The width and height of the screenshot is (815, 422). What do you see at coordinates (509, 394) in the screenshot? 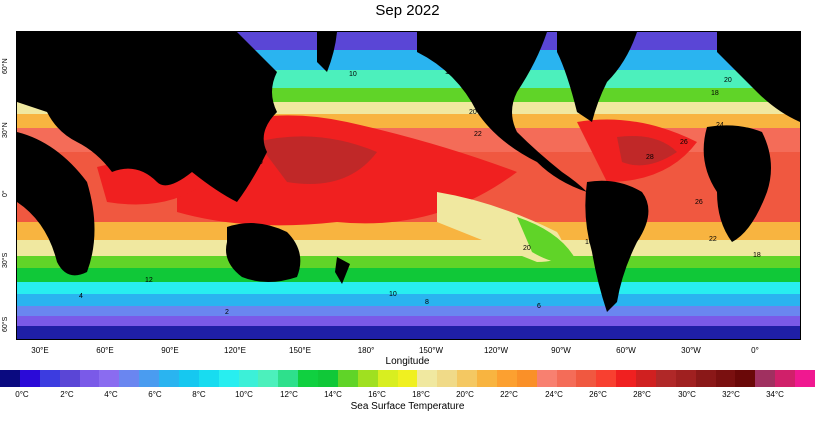
I see `colorbar-label: 22°C` at bounding box center [509, 394].